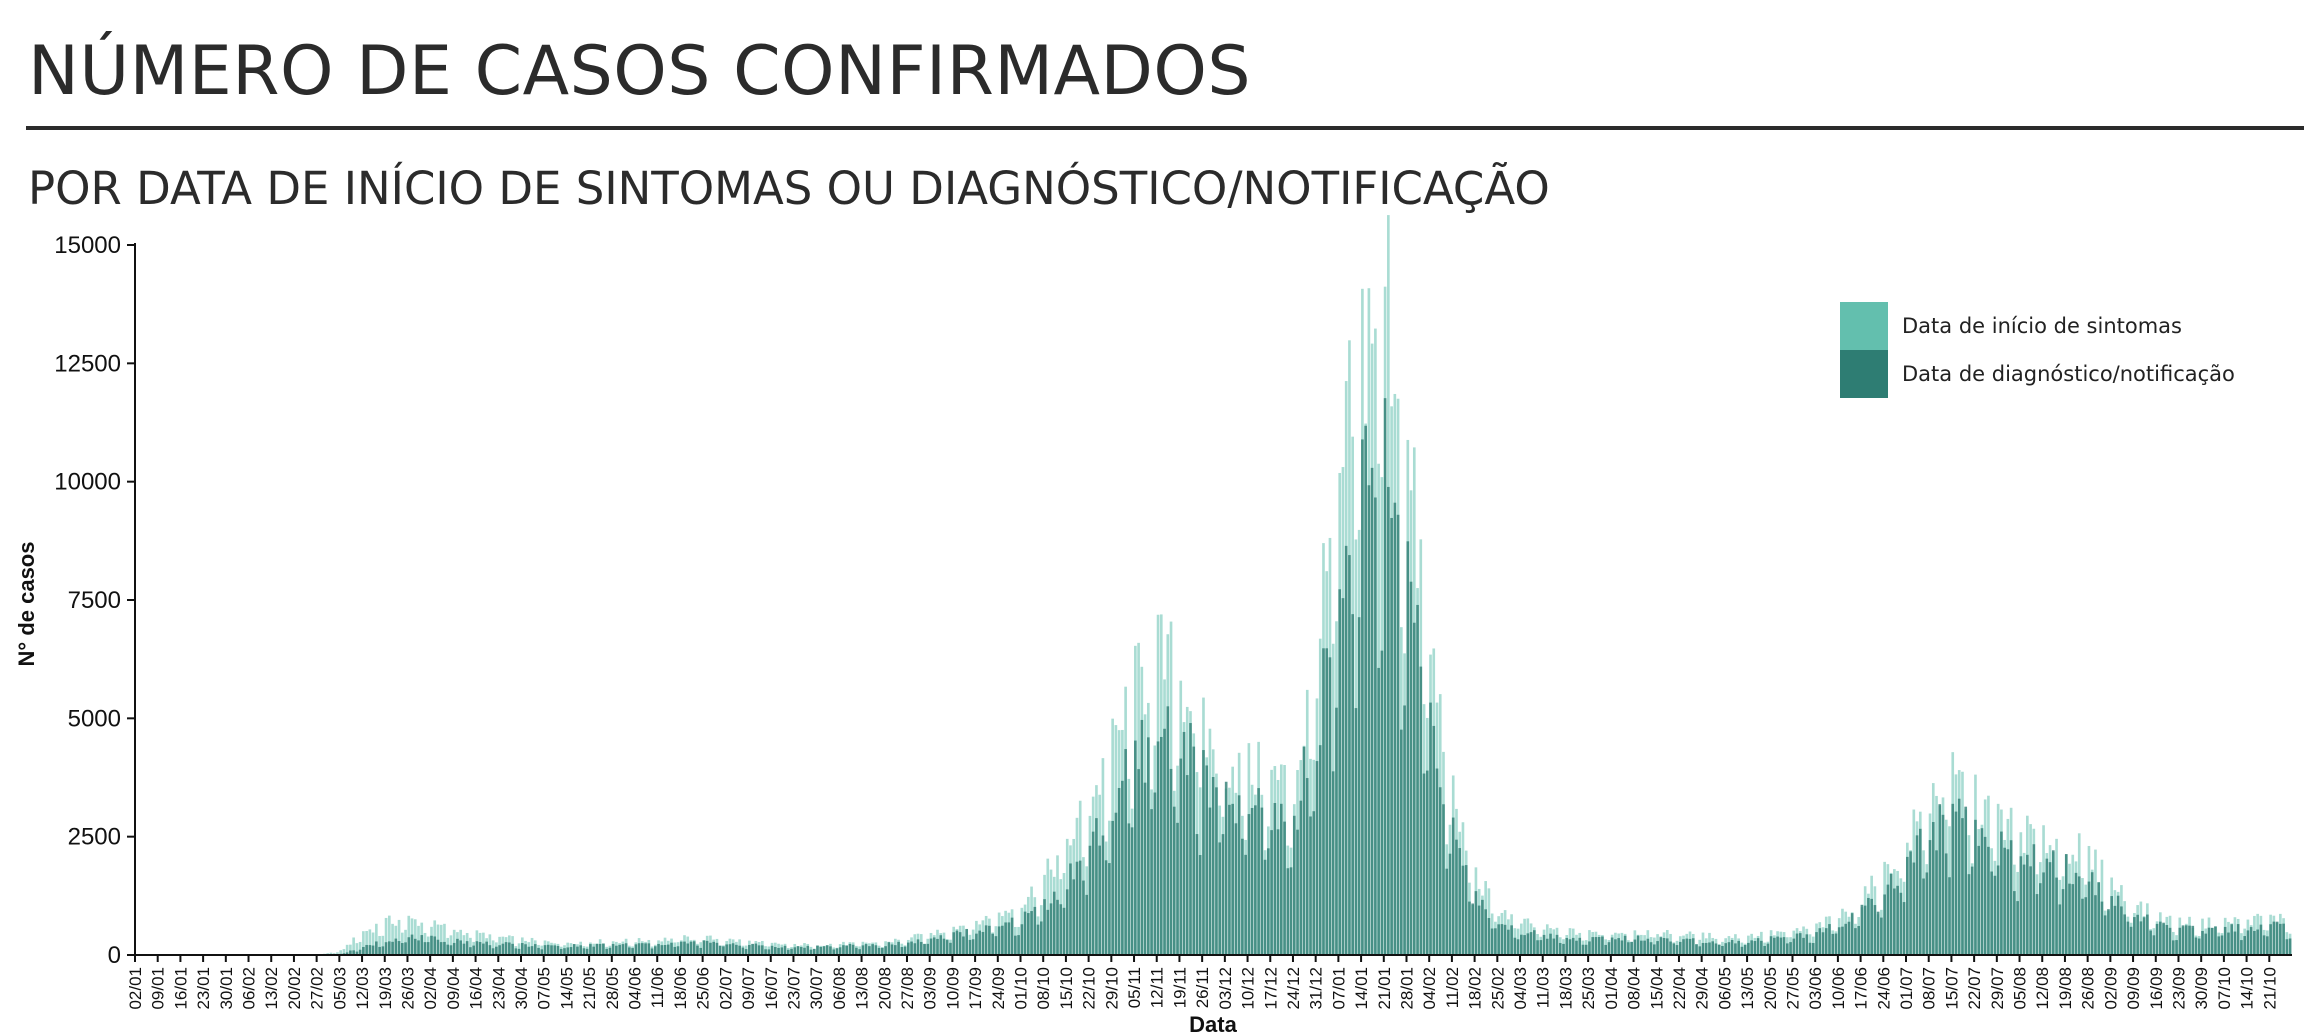  Describe the element at coordinates (2042, 326) in the screenshot. I see `legend-label-symptoms: Data de início de sintomas` at that location.